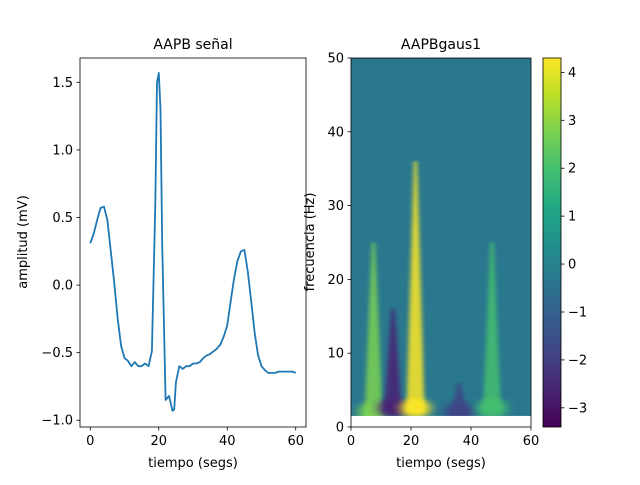 Image resolution: width=640 pixels, height=485 pixels. I want to click on colorbar-tick-label: −2, so click(577, 360).